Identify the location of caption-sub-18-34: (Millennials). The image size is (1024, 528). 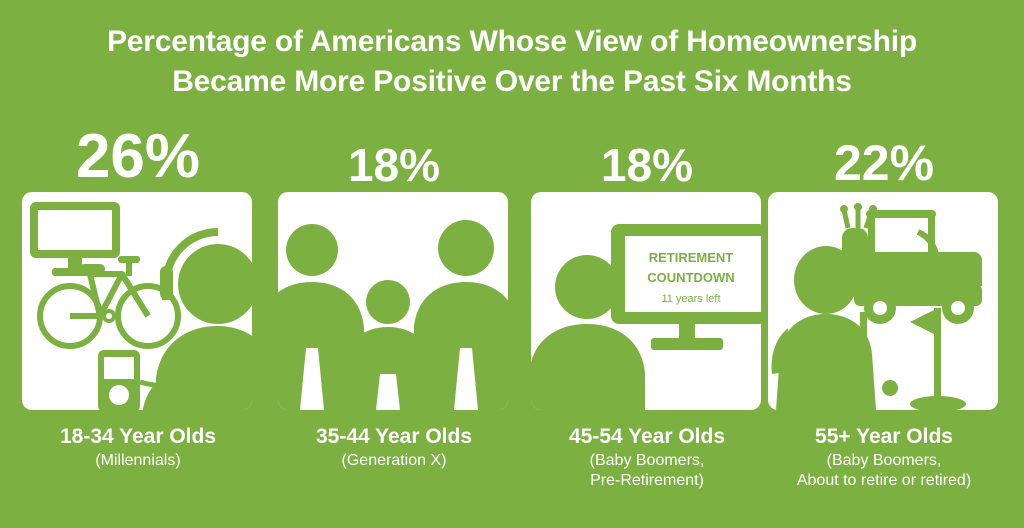
(138, 460).